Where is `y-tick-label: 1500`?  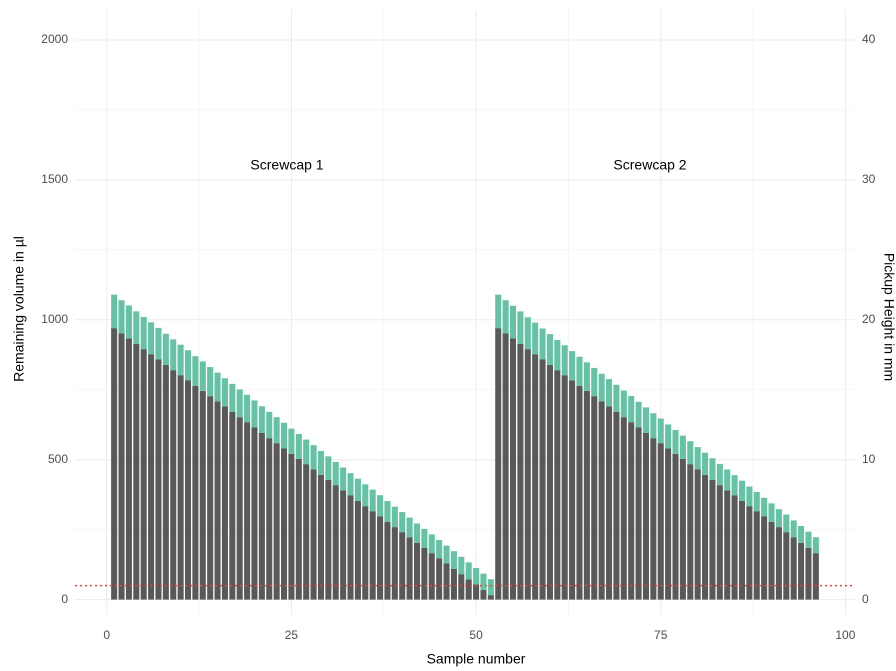 y-tick-label: 1500 is located at coordinates (54, 179).